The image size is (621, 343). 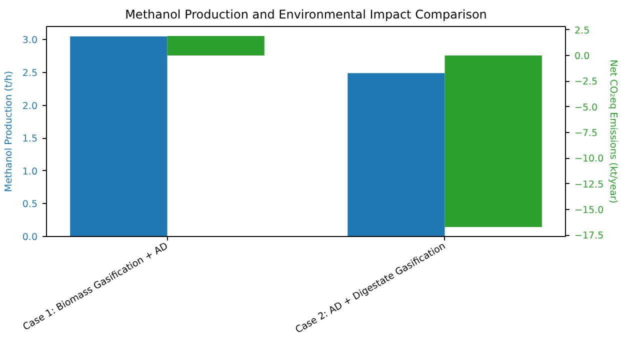 I want to click on y-axis-title: Methanol Production (t/h), so click(x=8, y=131).